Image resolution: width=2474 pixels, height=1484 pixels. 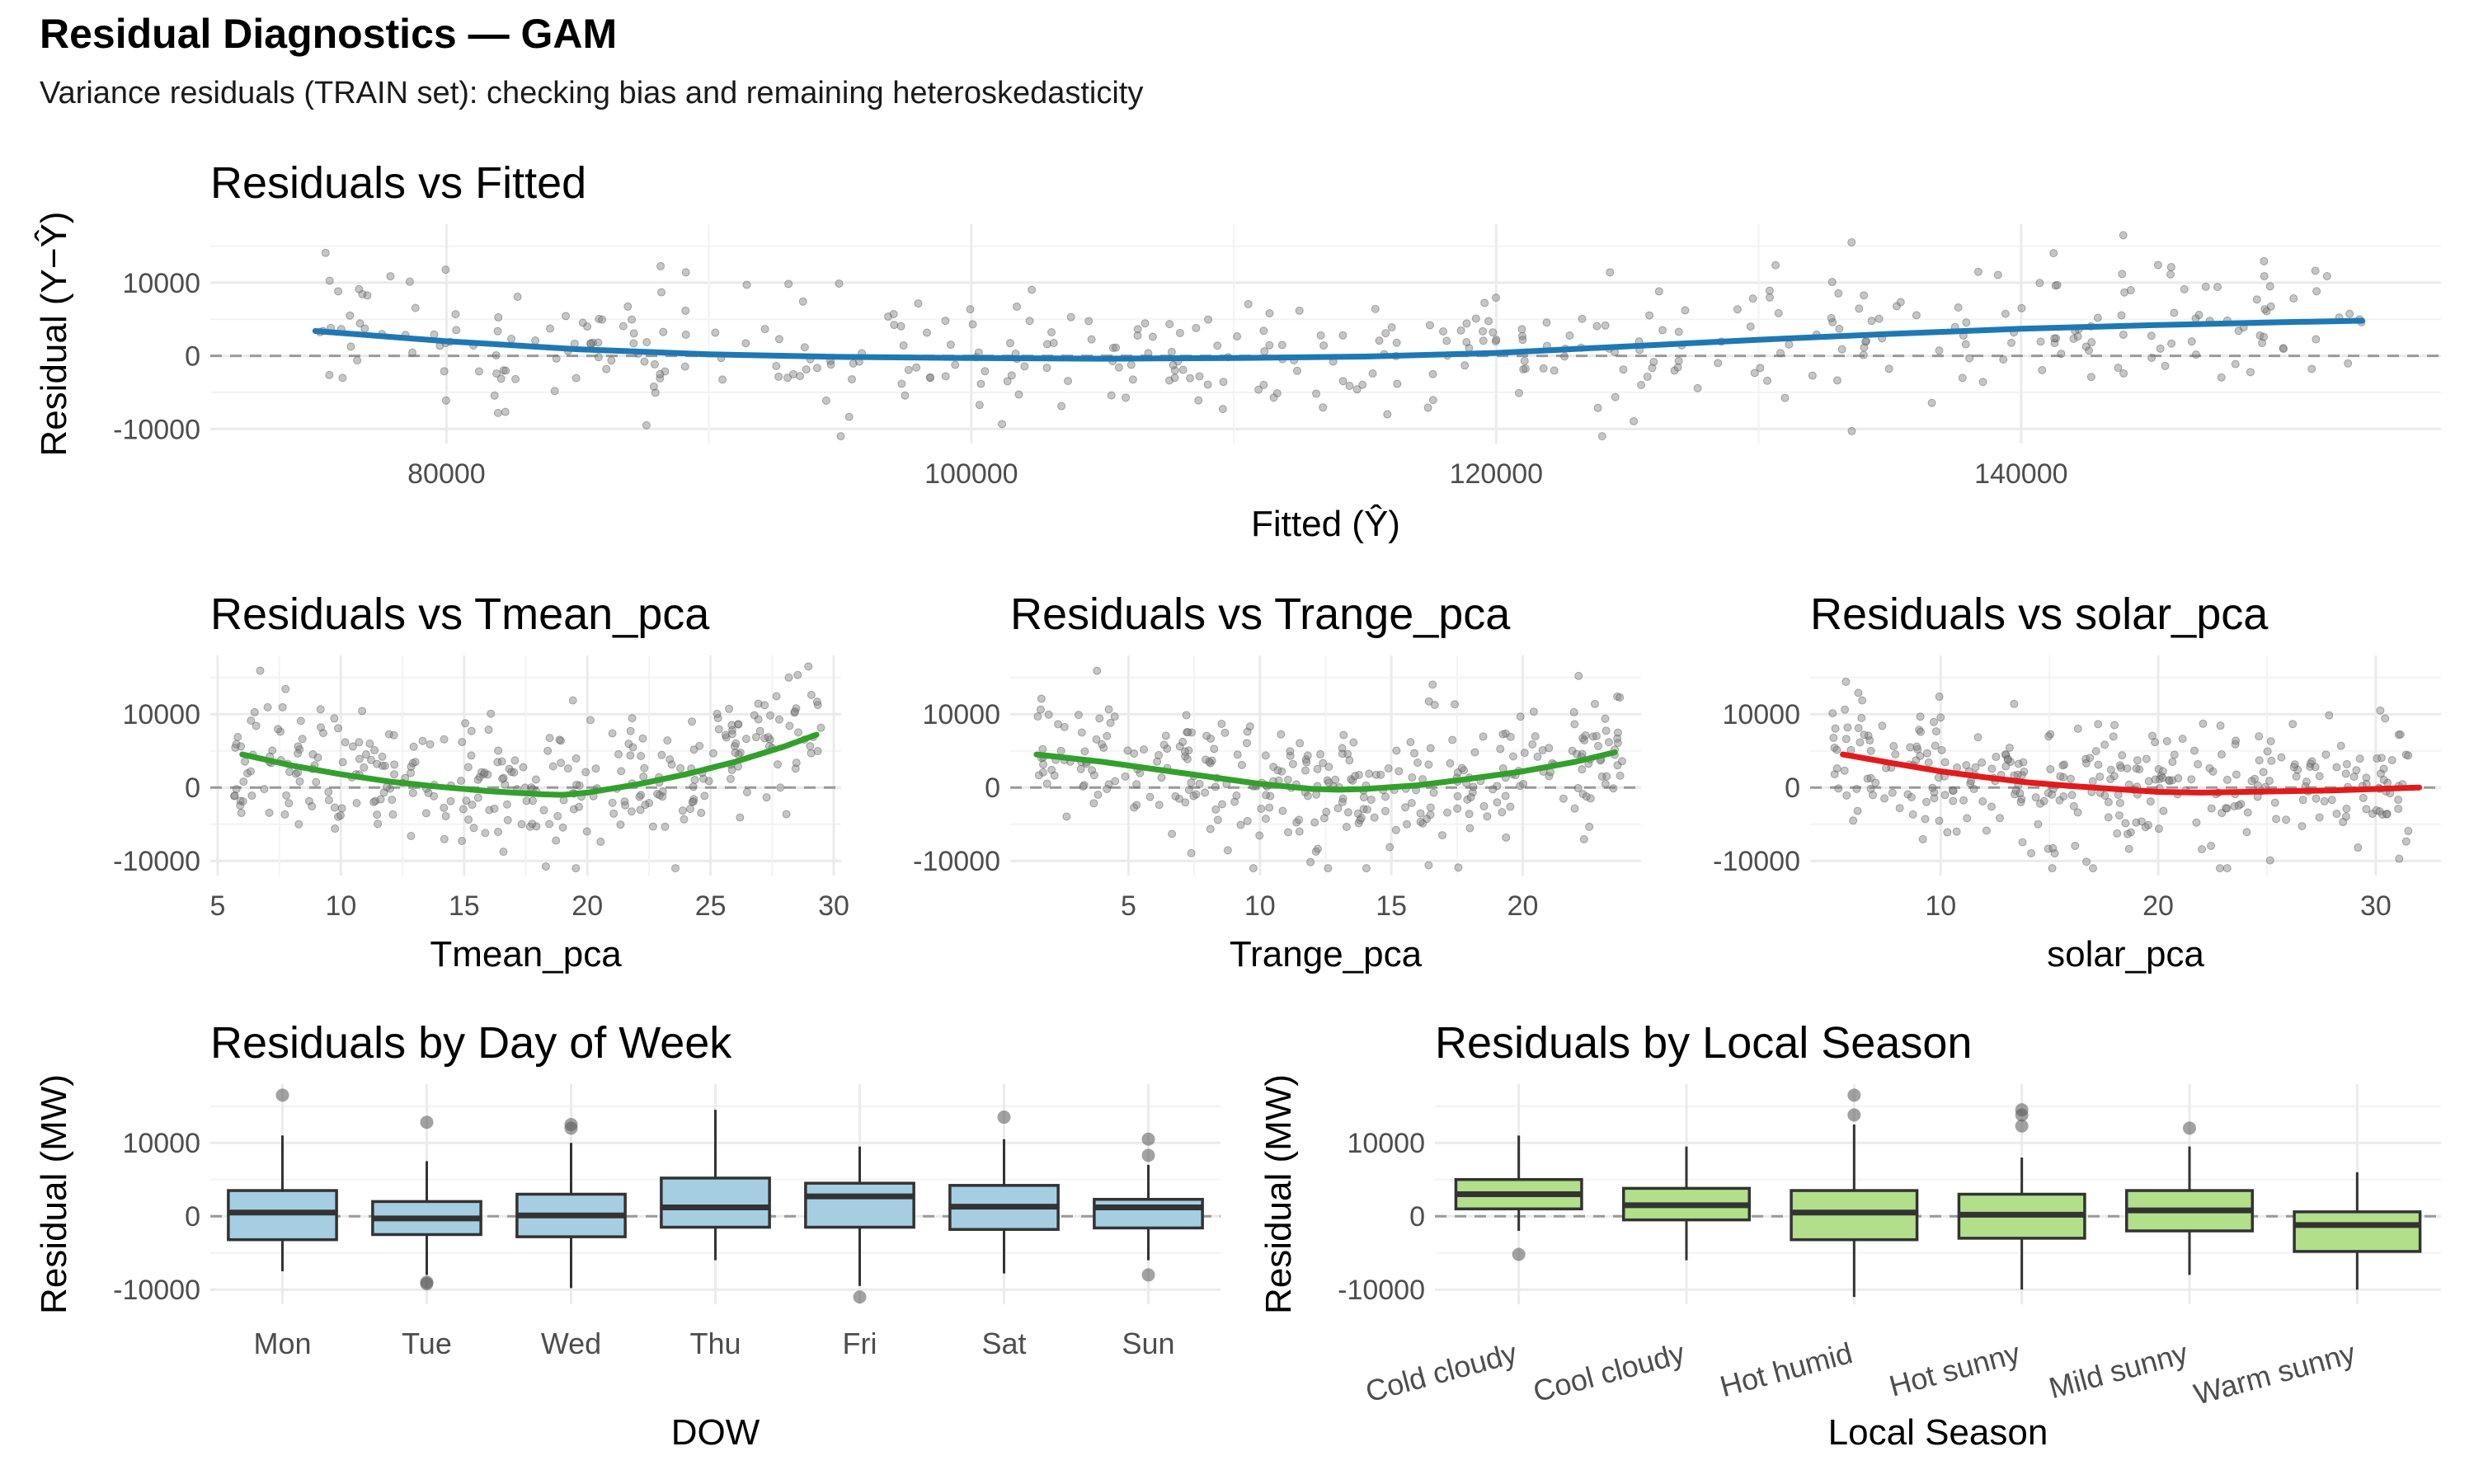 What do you see at coordinates (1686, 1203) in the screenshot?
I see `box-cool-cloudy` at bounding box center [1686, 1203].